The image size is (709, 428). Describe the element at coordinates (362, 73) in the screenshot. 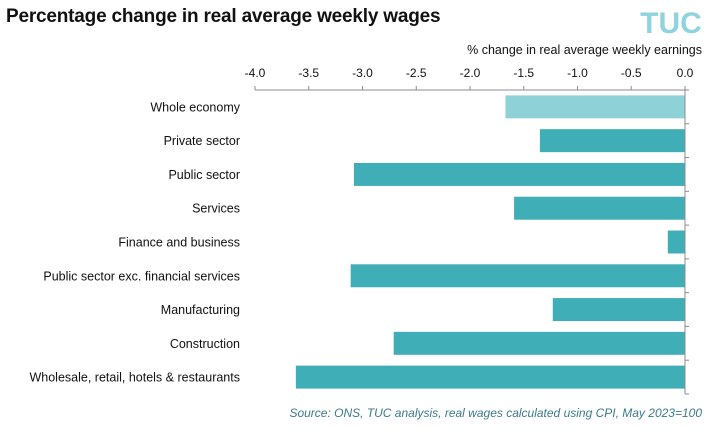

I see `x-tick-label: -3.0` at that location.